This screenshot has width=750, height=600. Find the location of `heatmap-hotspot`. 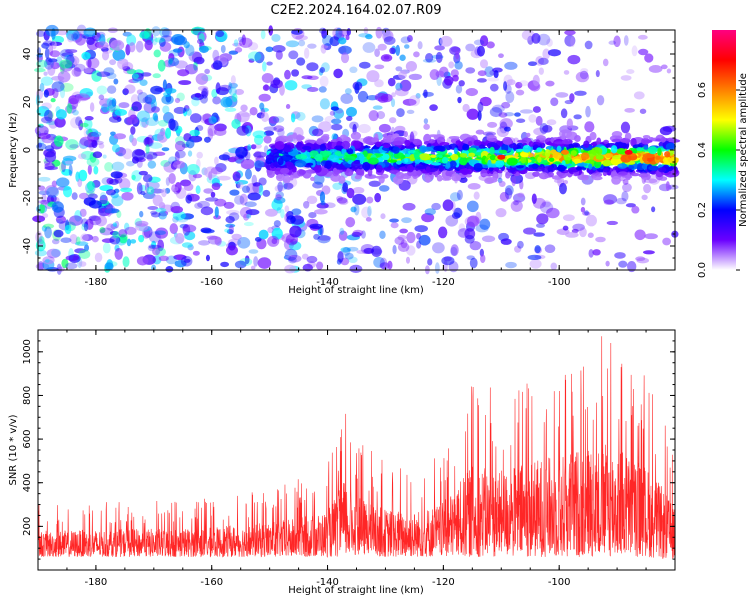

heatmap-hotspot is located at coordinates (564, 152).